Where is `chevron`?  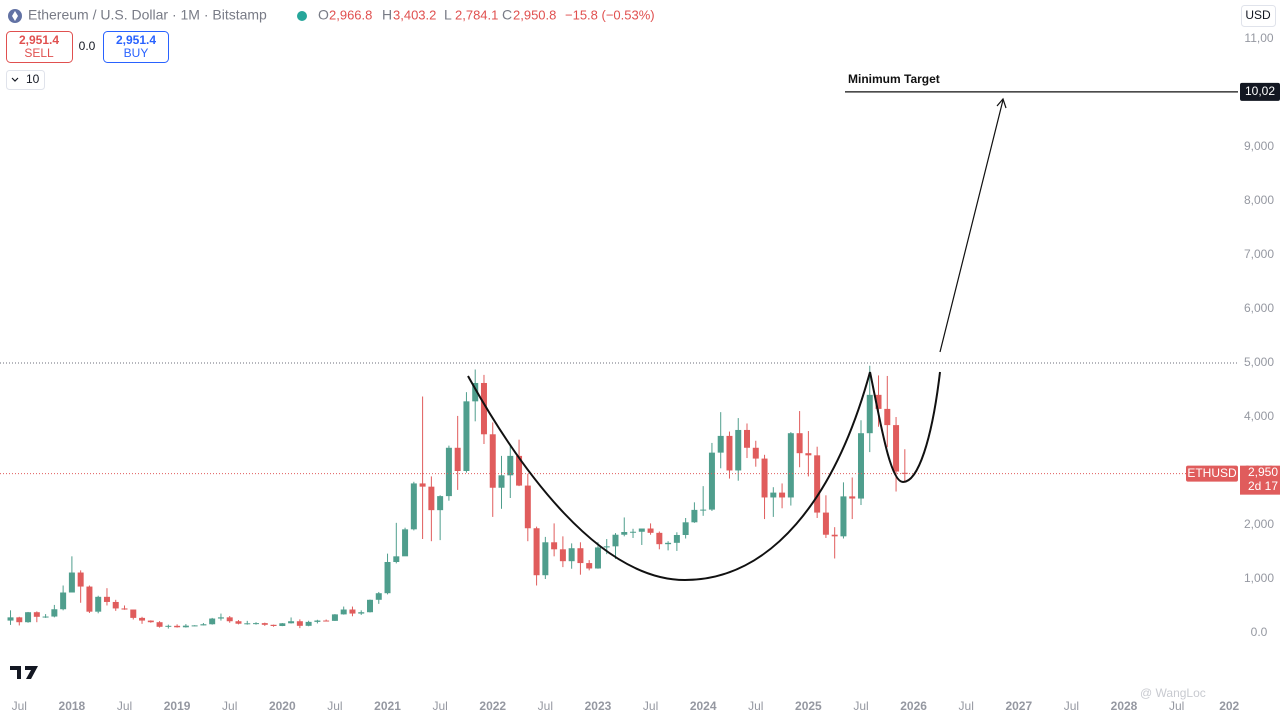 chevron is located at coordinates (15, 79).